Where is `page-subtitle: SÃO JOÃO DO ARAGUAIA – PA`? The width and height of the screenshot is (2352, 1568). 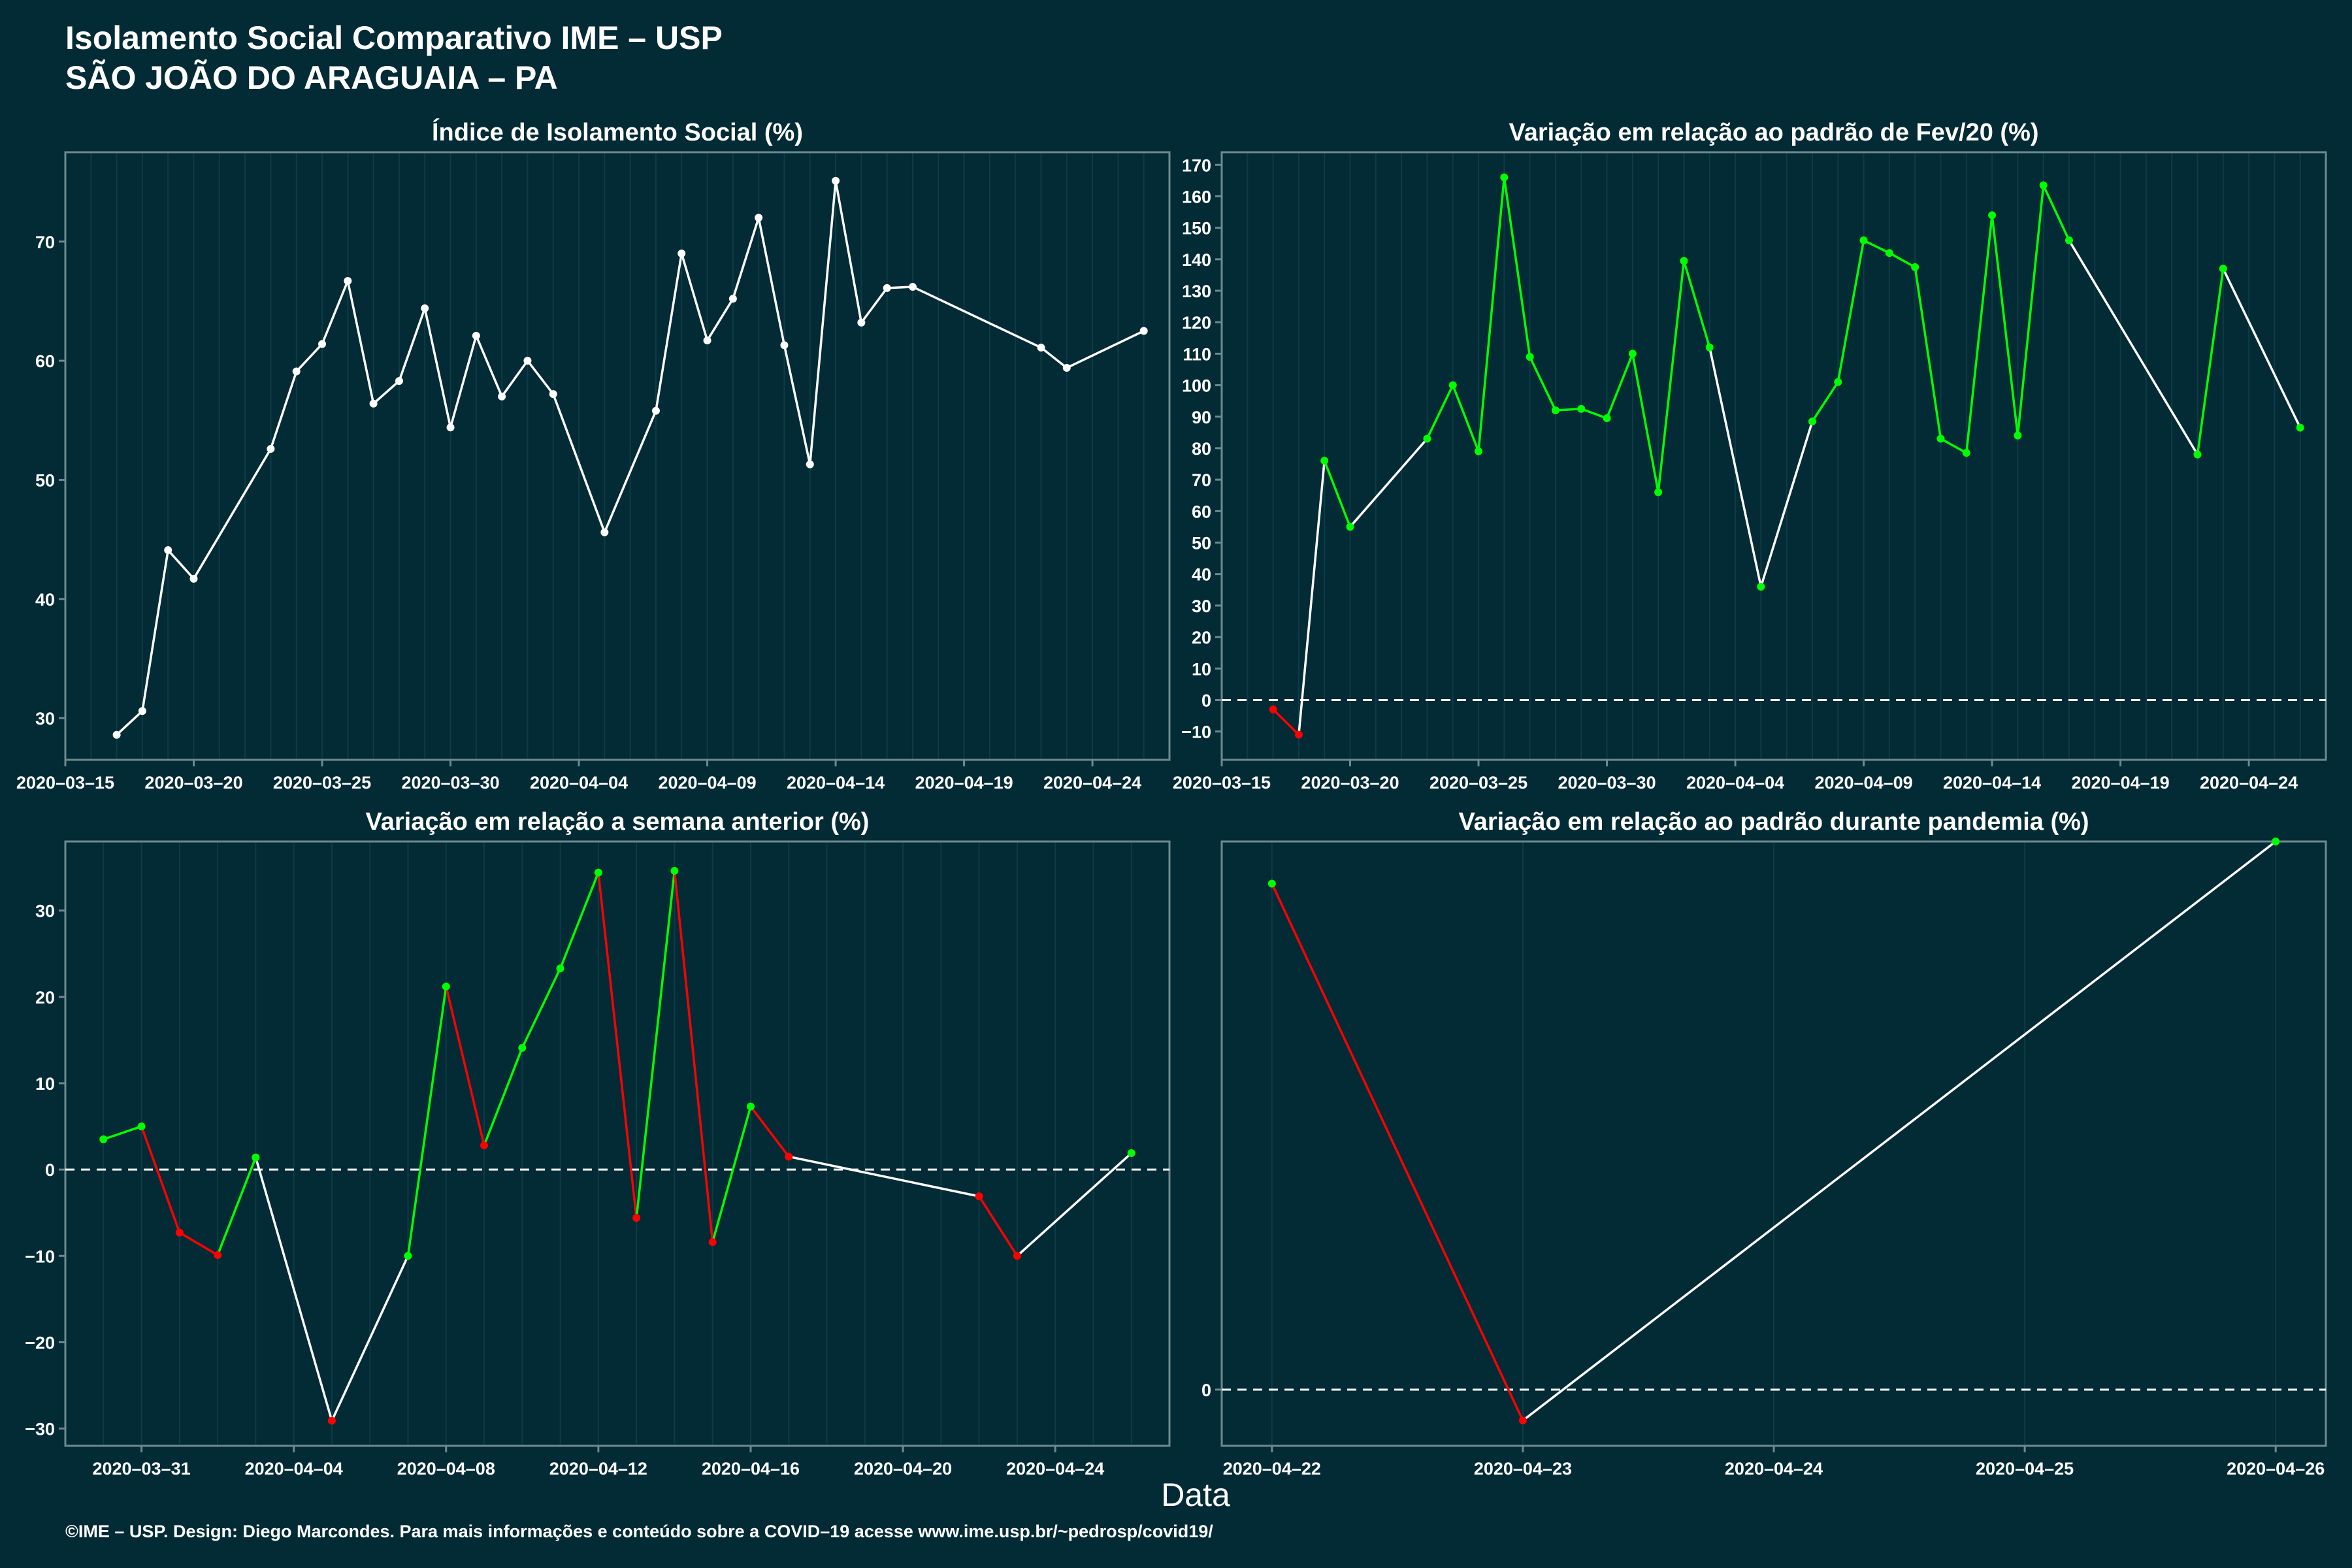 page-subtitle: SÃO JOÃO DO ARAGUAIA – PA is located at coordinates (311, 77).